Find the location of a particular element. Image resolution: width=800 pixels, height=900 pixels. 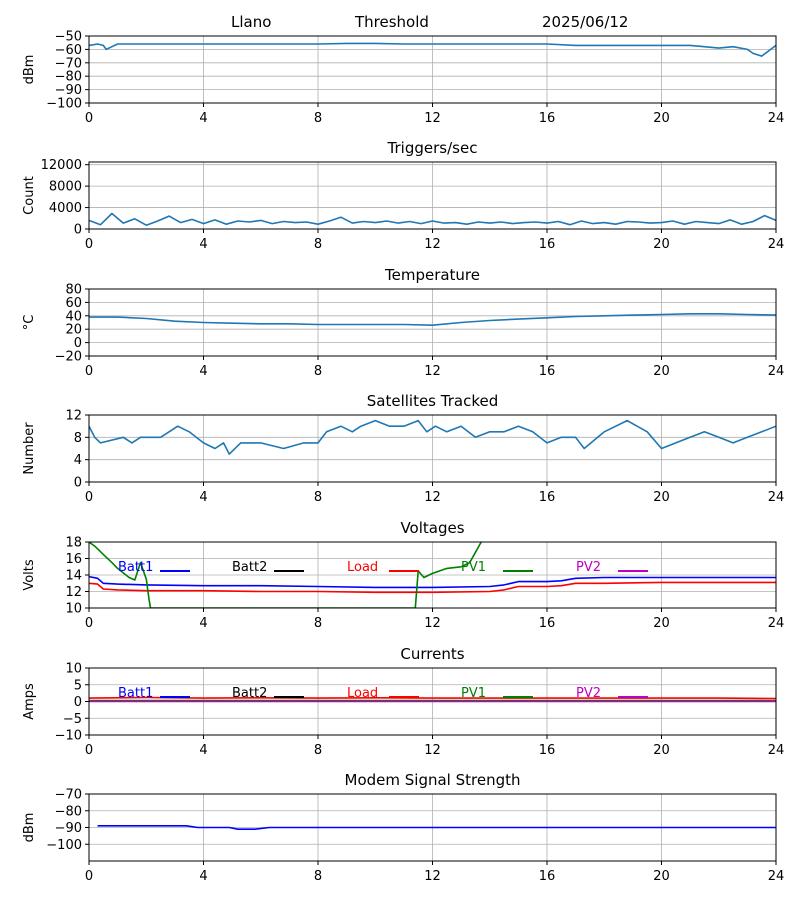

y-axis-label: Amps is located at coordinates (29, 701).